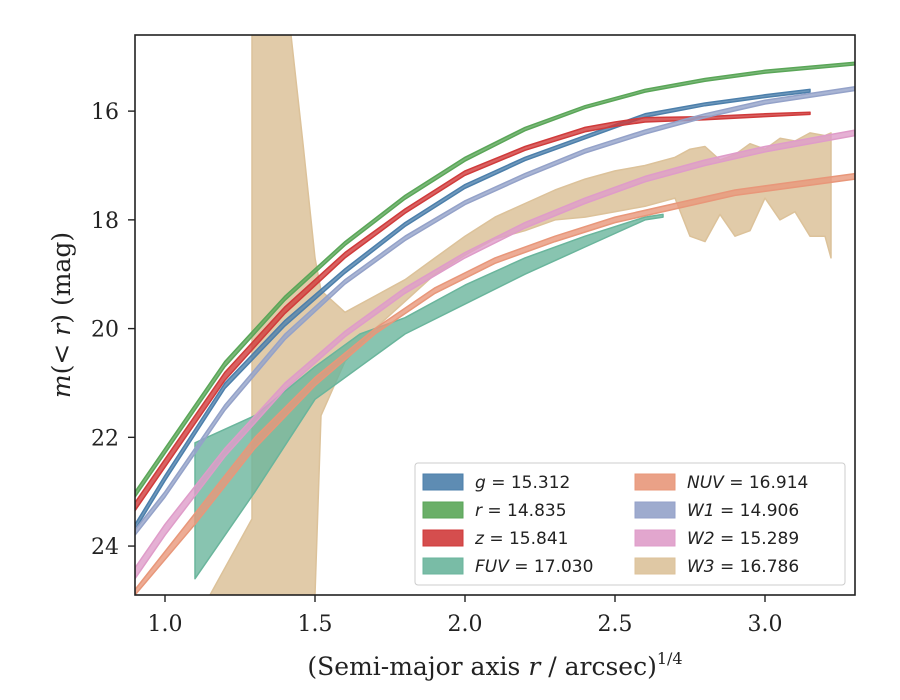 This screenshot has width=900, height=700. What do you see at coordinates (743, 539) in the screenshot?
I see `legend-label-w2: W2 = 15.289` at bounding box center [743, 539].